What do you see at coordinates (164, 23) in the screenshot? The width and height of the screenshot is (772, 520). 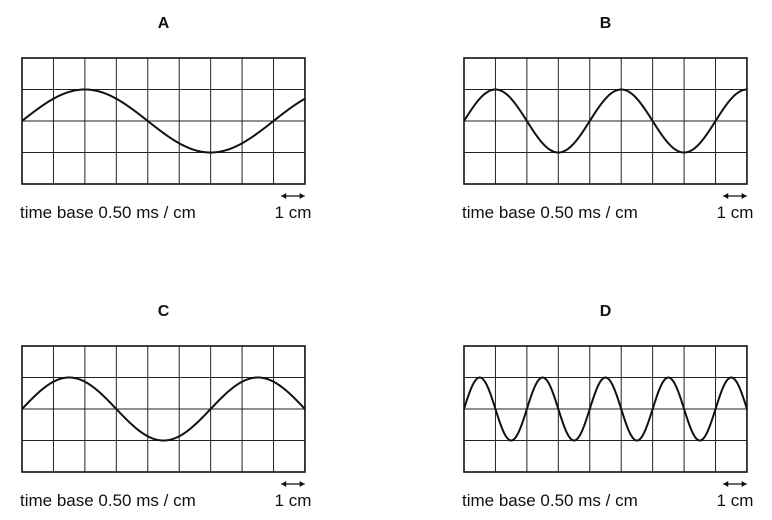 I see `panel-label: A` at bounding box center [164, 23].